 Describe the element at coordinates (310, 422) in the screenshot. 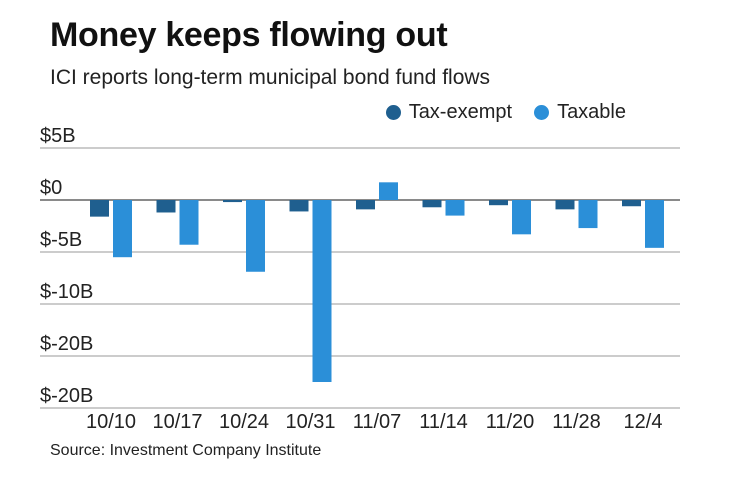

I see `x-tick-label: 10/31` at that location.